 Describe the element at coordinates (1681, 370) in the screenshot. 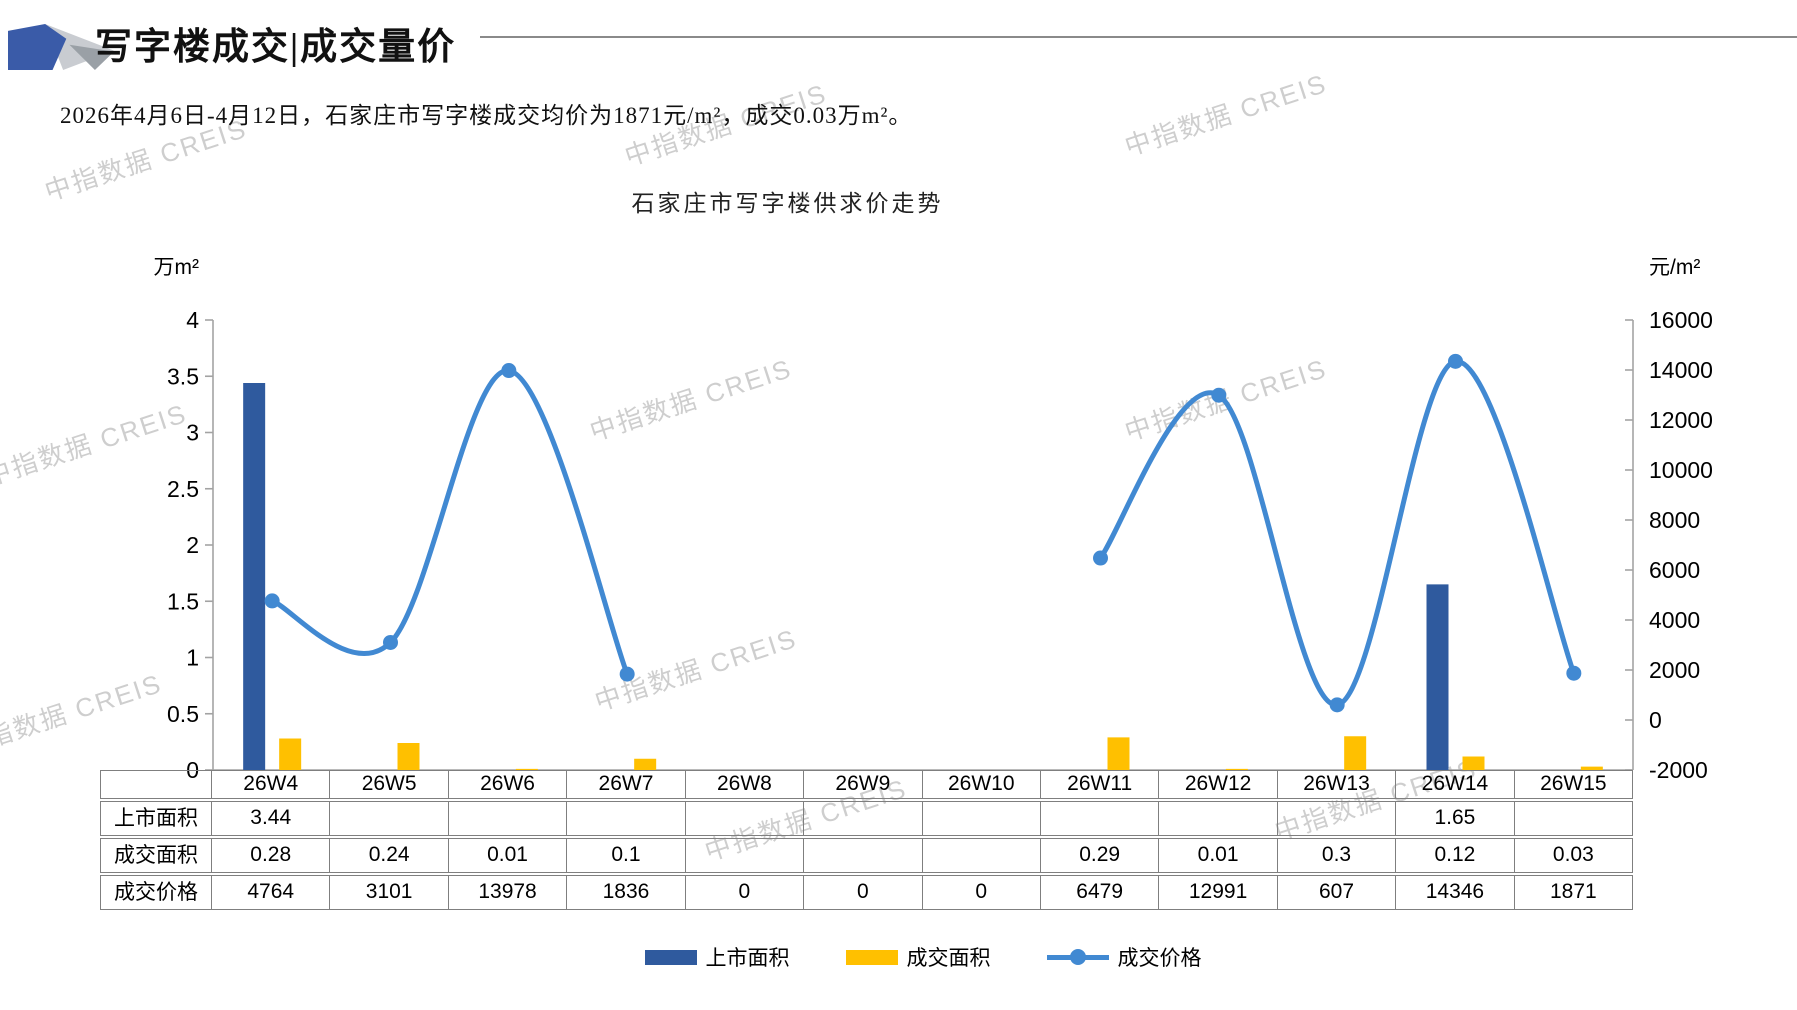

I see `svg-text: 14000` at that location.